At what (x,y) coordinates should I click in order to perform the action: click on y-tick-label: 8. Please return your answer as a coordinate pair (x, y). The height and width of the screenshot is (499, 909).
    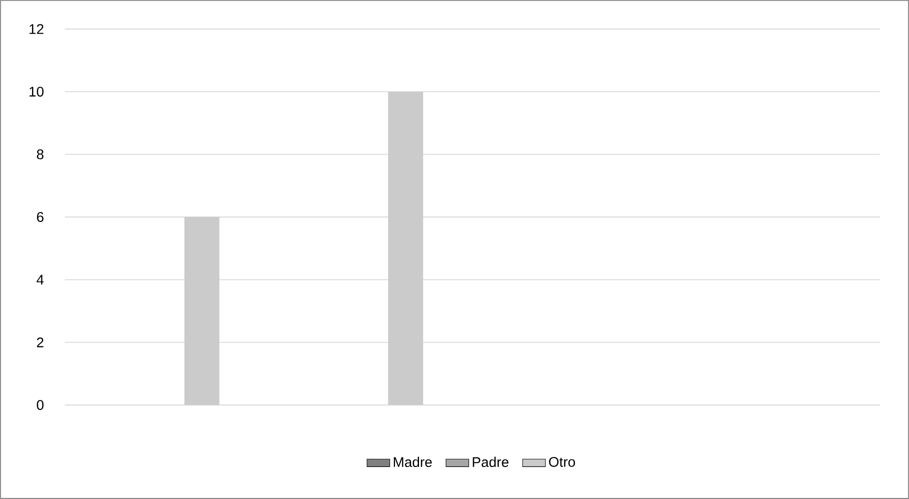
    Looking at the image, I should click on (40, 154).